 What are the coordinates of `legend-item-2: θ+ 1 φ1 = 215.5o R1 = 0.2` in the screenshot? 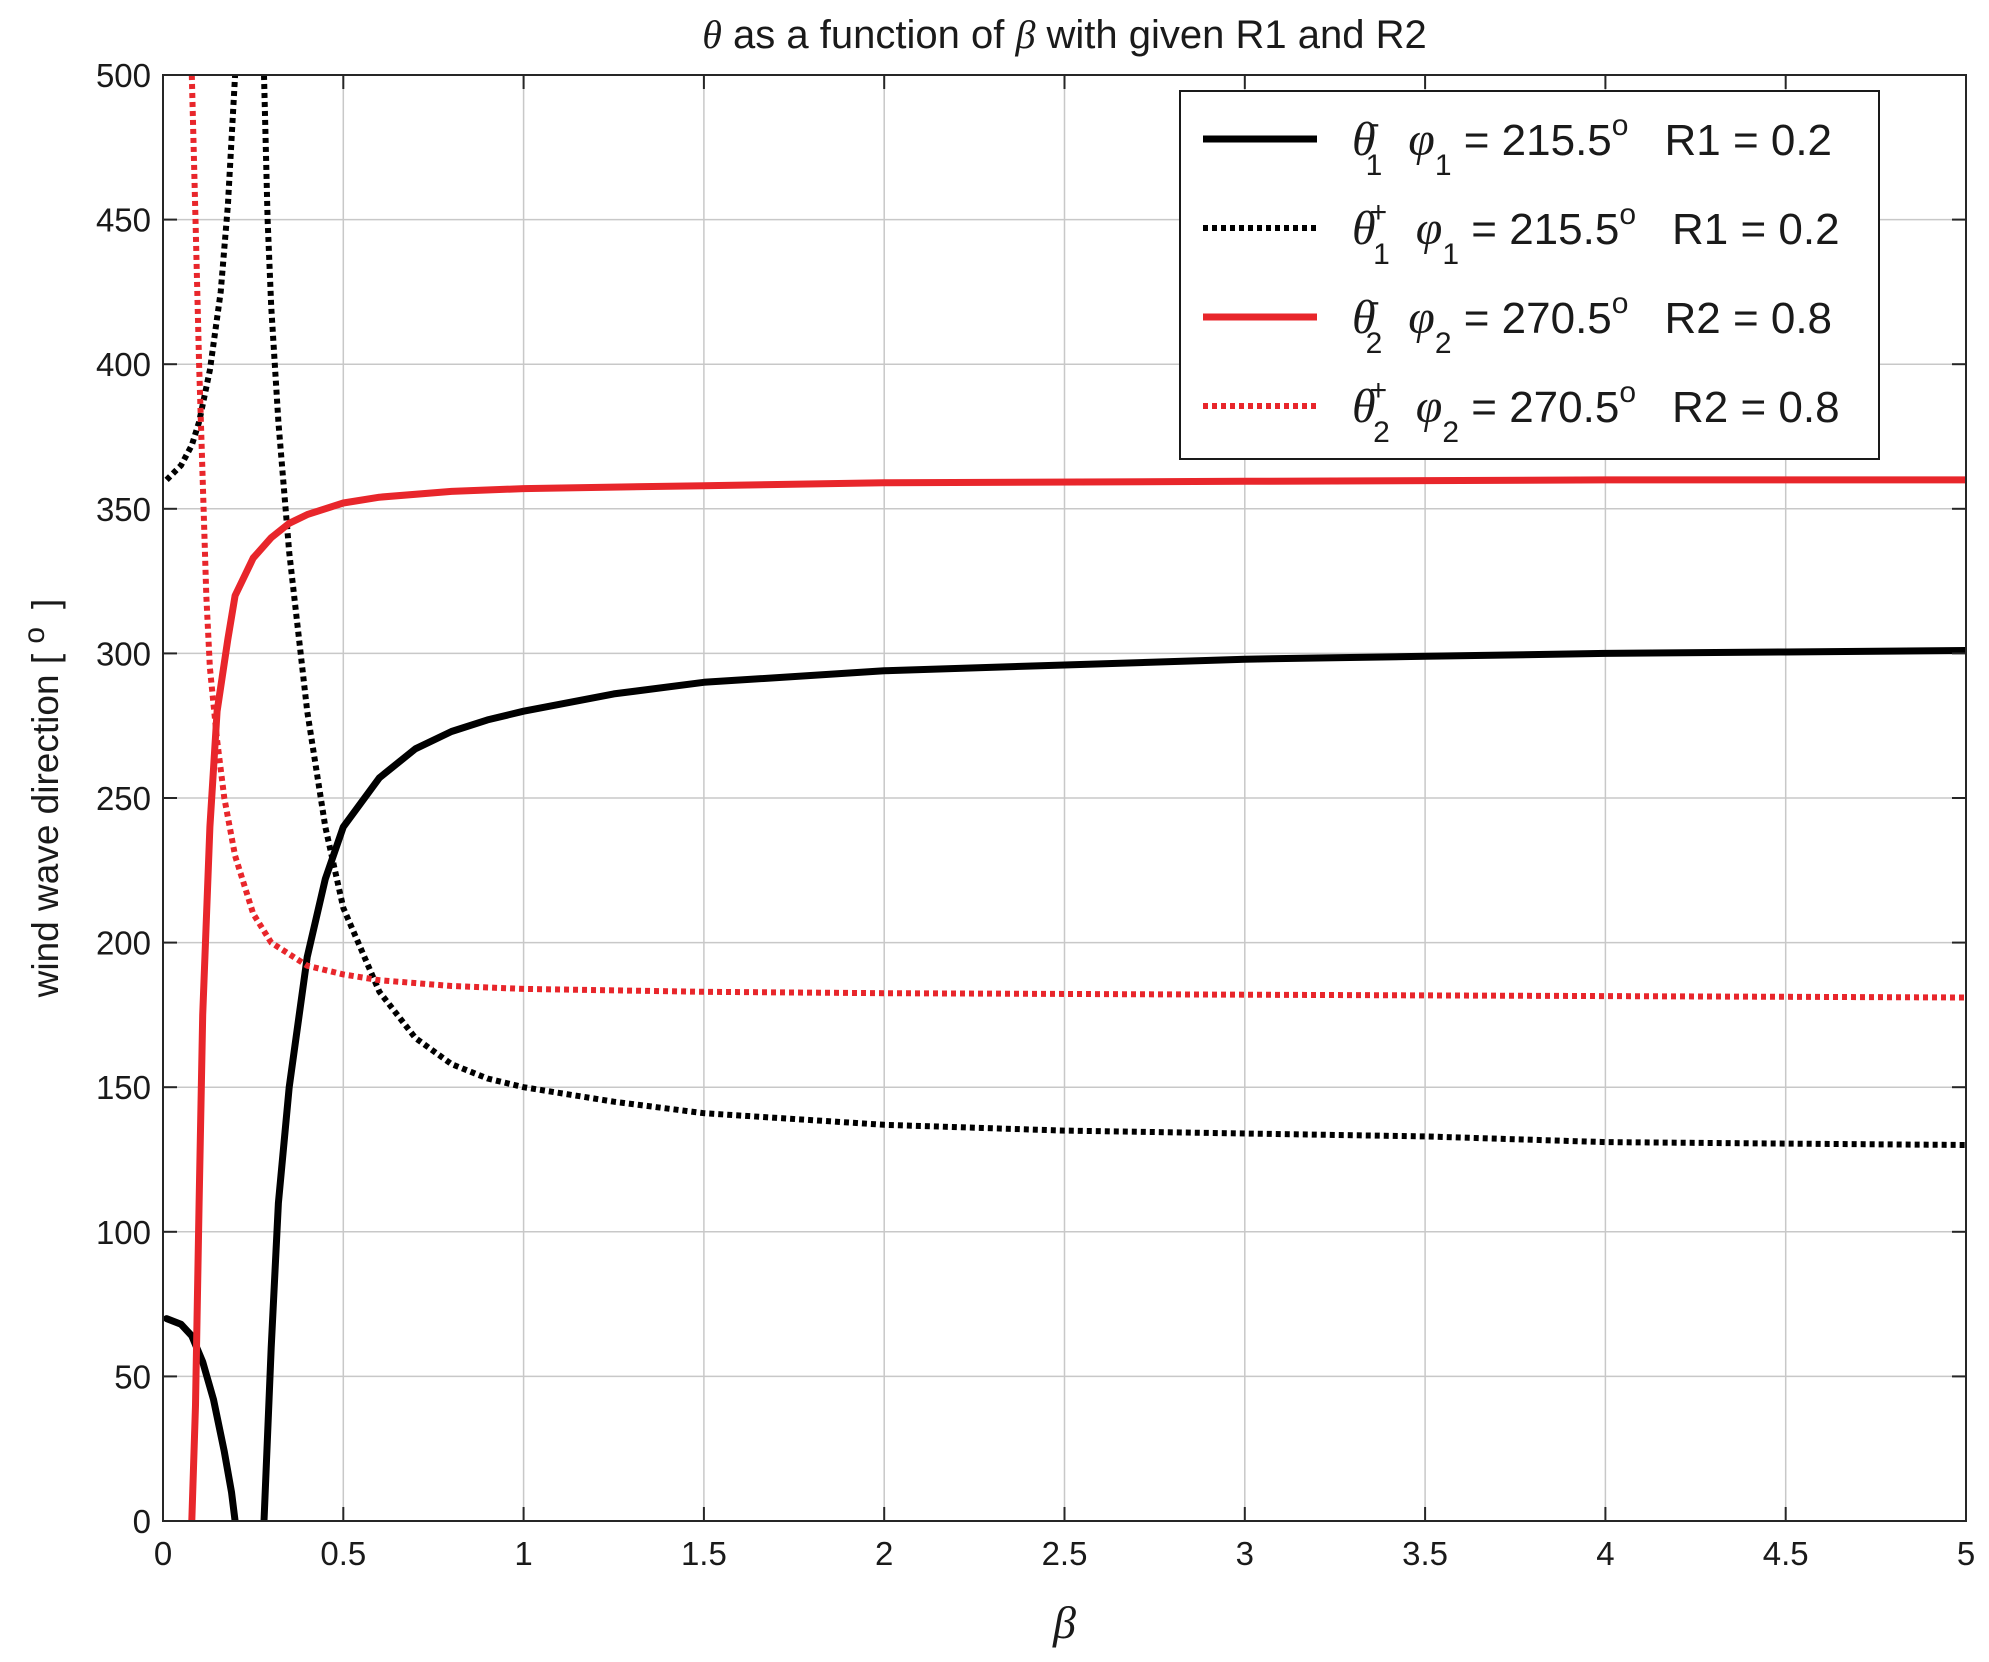 It's located at (1521, 233).